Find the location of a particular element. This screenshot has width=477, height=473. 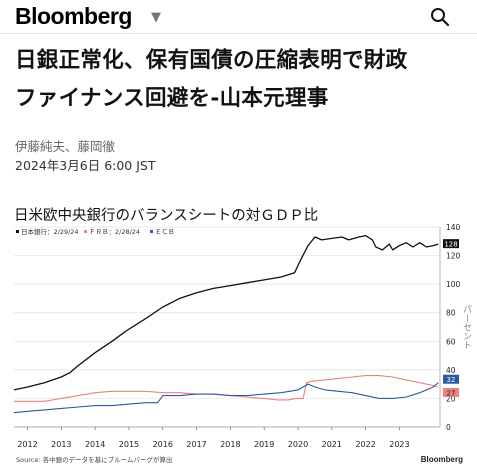

x-tick-label: 2019 is located at coordinates (264, 444).